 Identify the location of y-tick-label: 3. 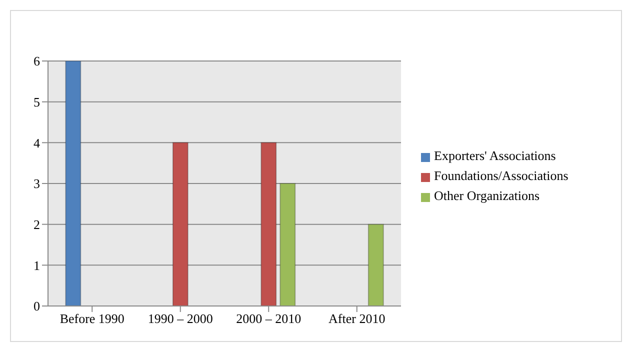
(37, 184).